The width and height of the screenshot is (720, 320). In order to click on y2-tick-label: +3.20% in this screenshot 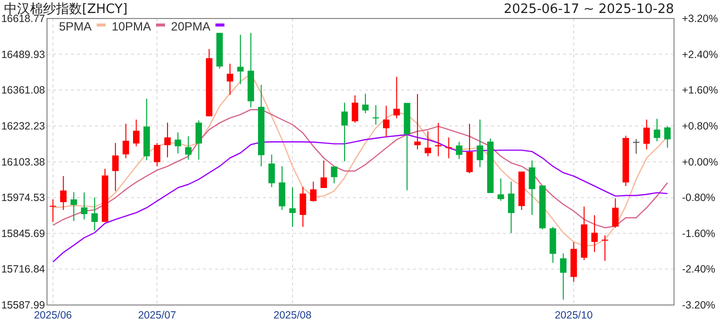, I will do `click(700, 19)`.